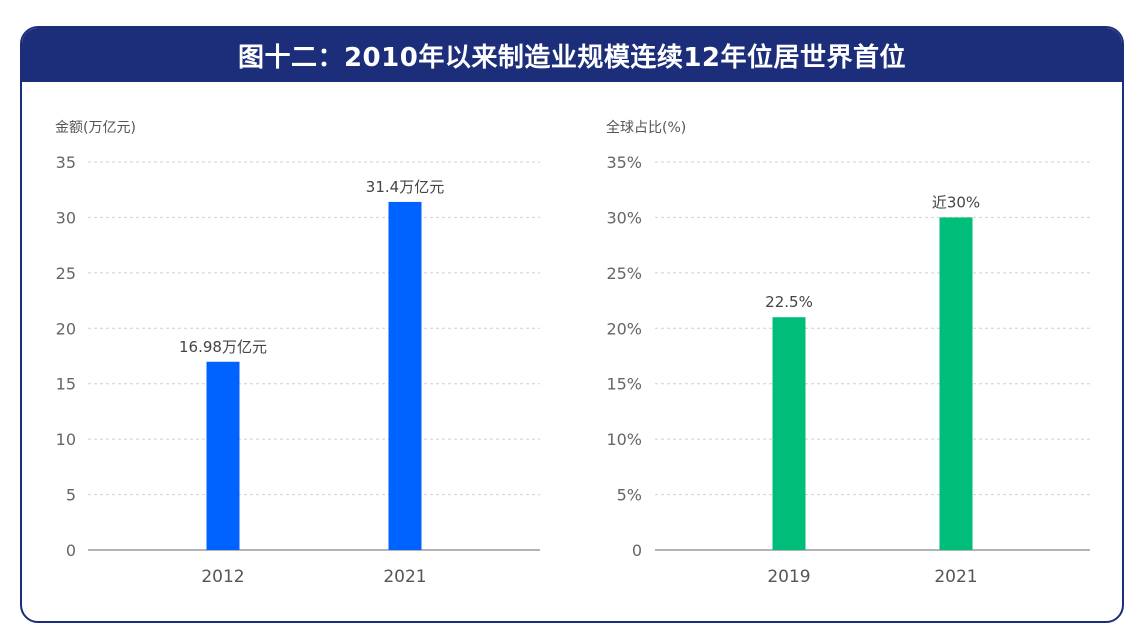  I want to click on y-tick-label: 20%, so click(624, 328).